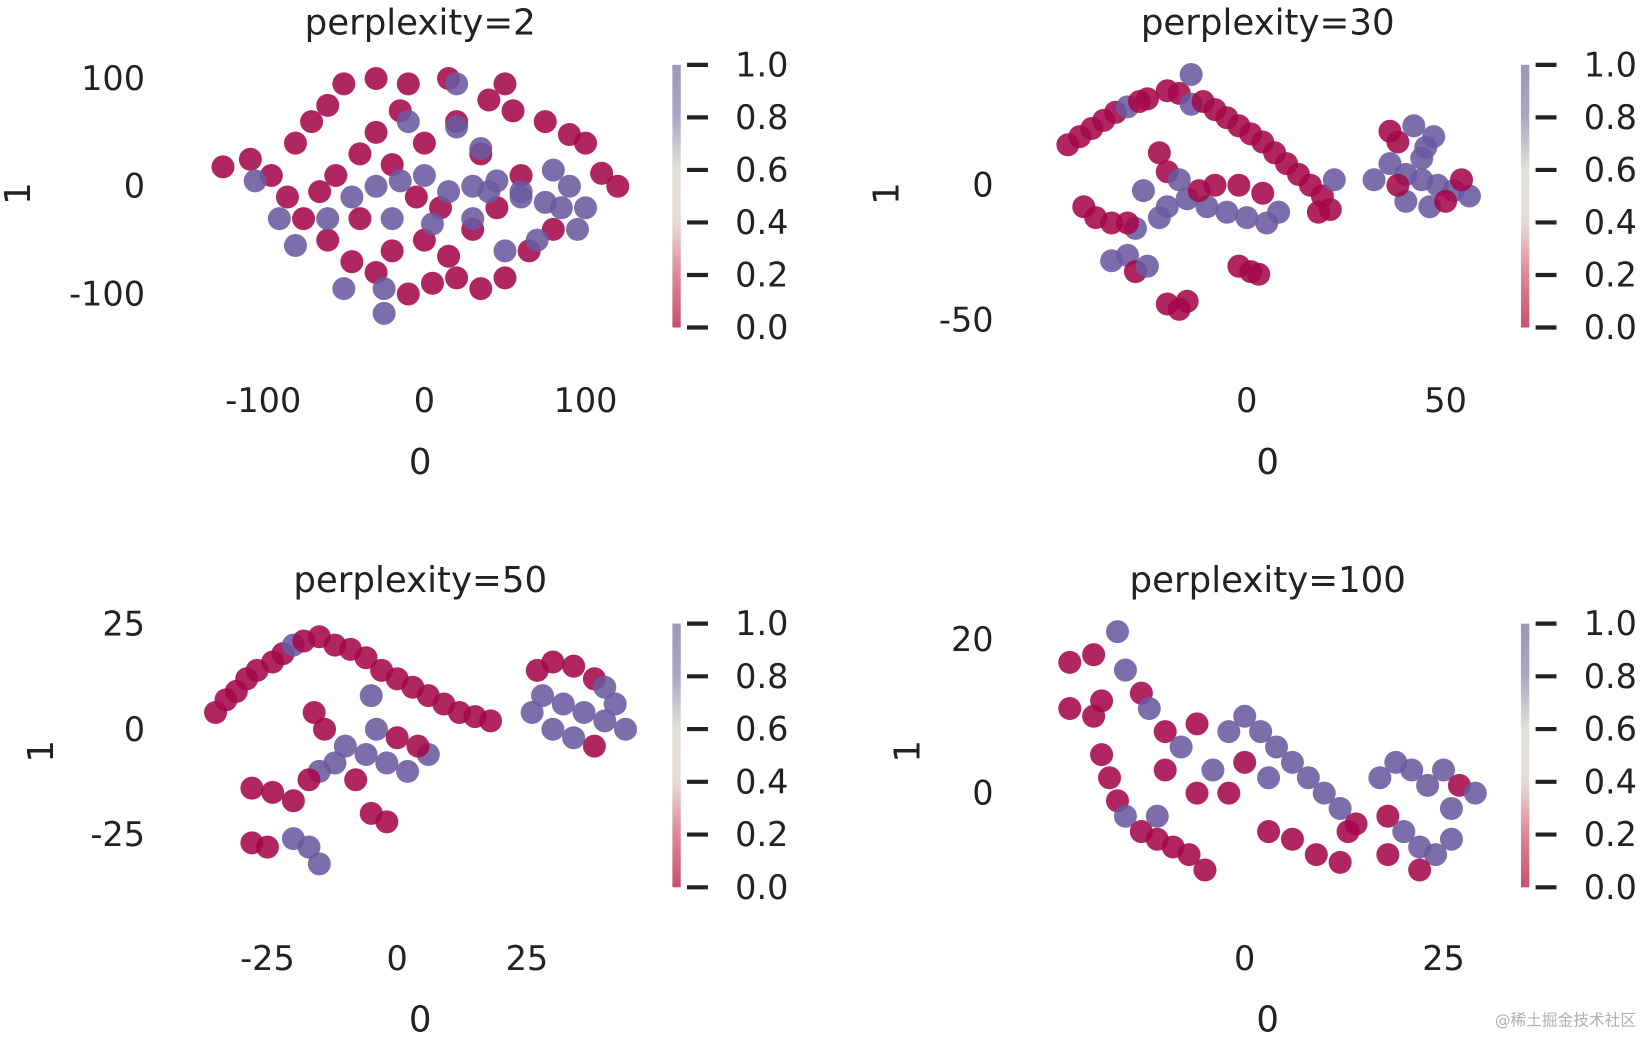 Image resolution: width=1644 pixels, height=1039 pixels. I want to click on x-tick-label: -100, so click(263, 400).